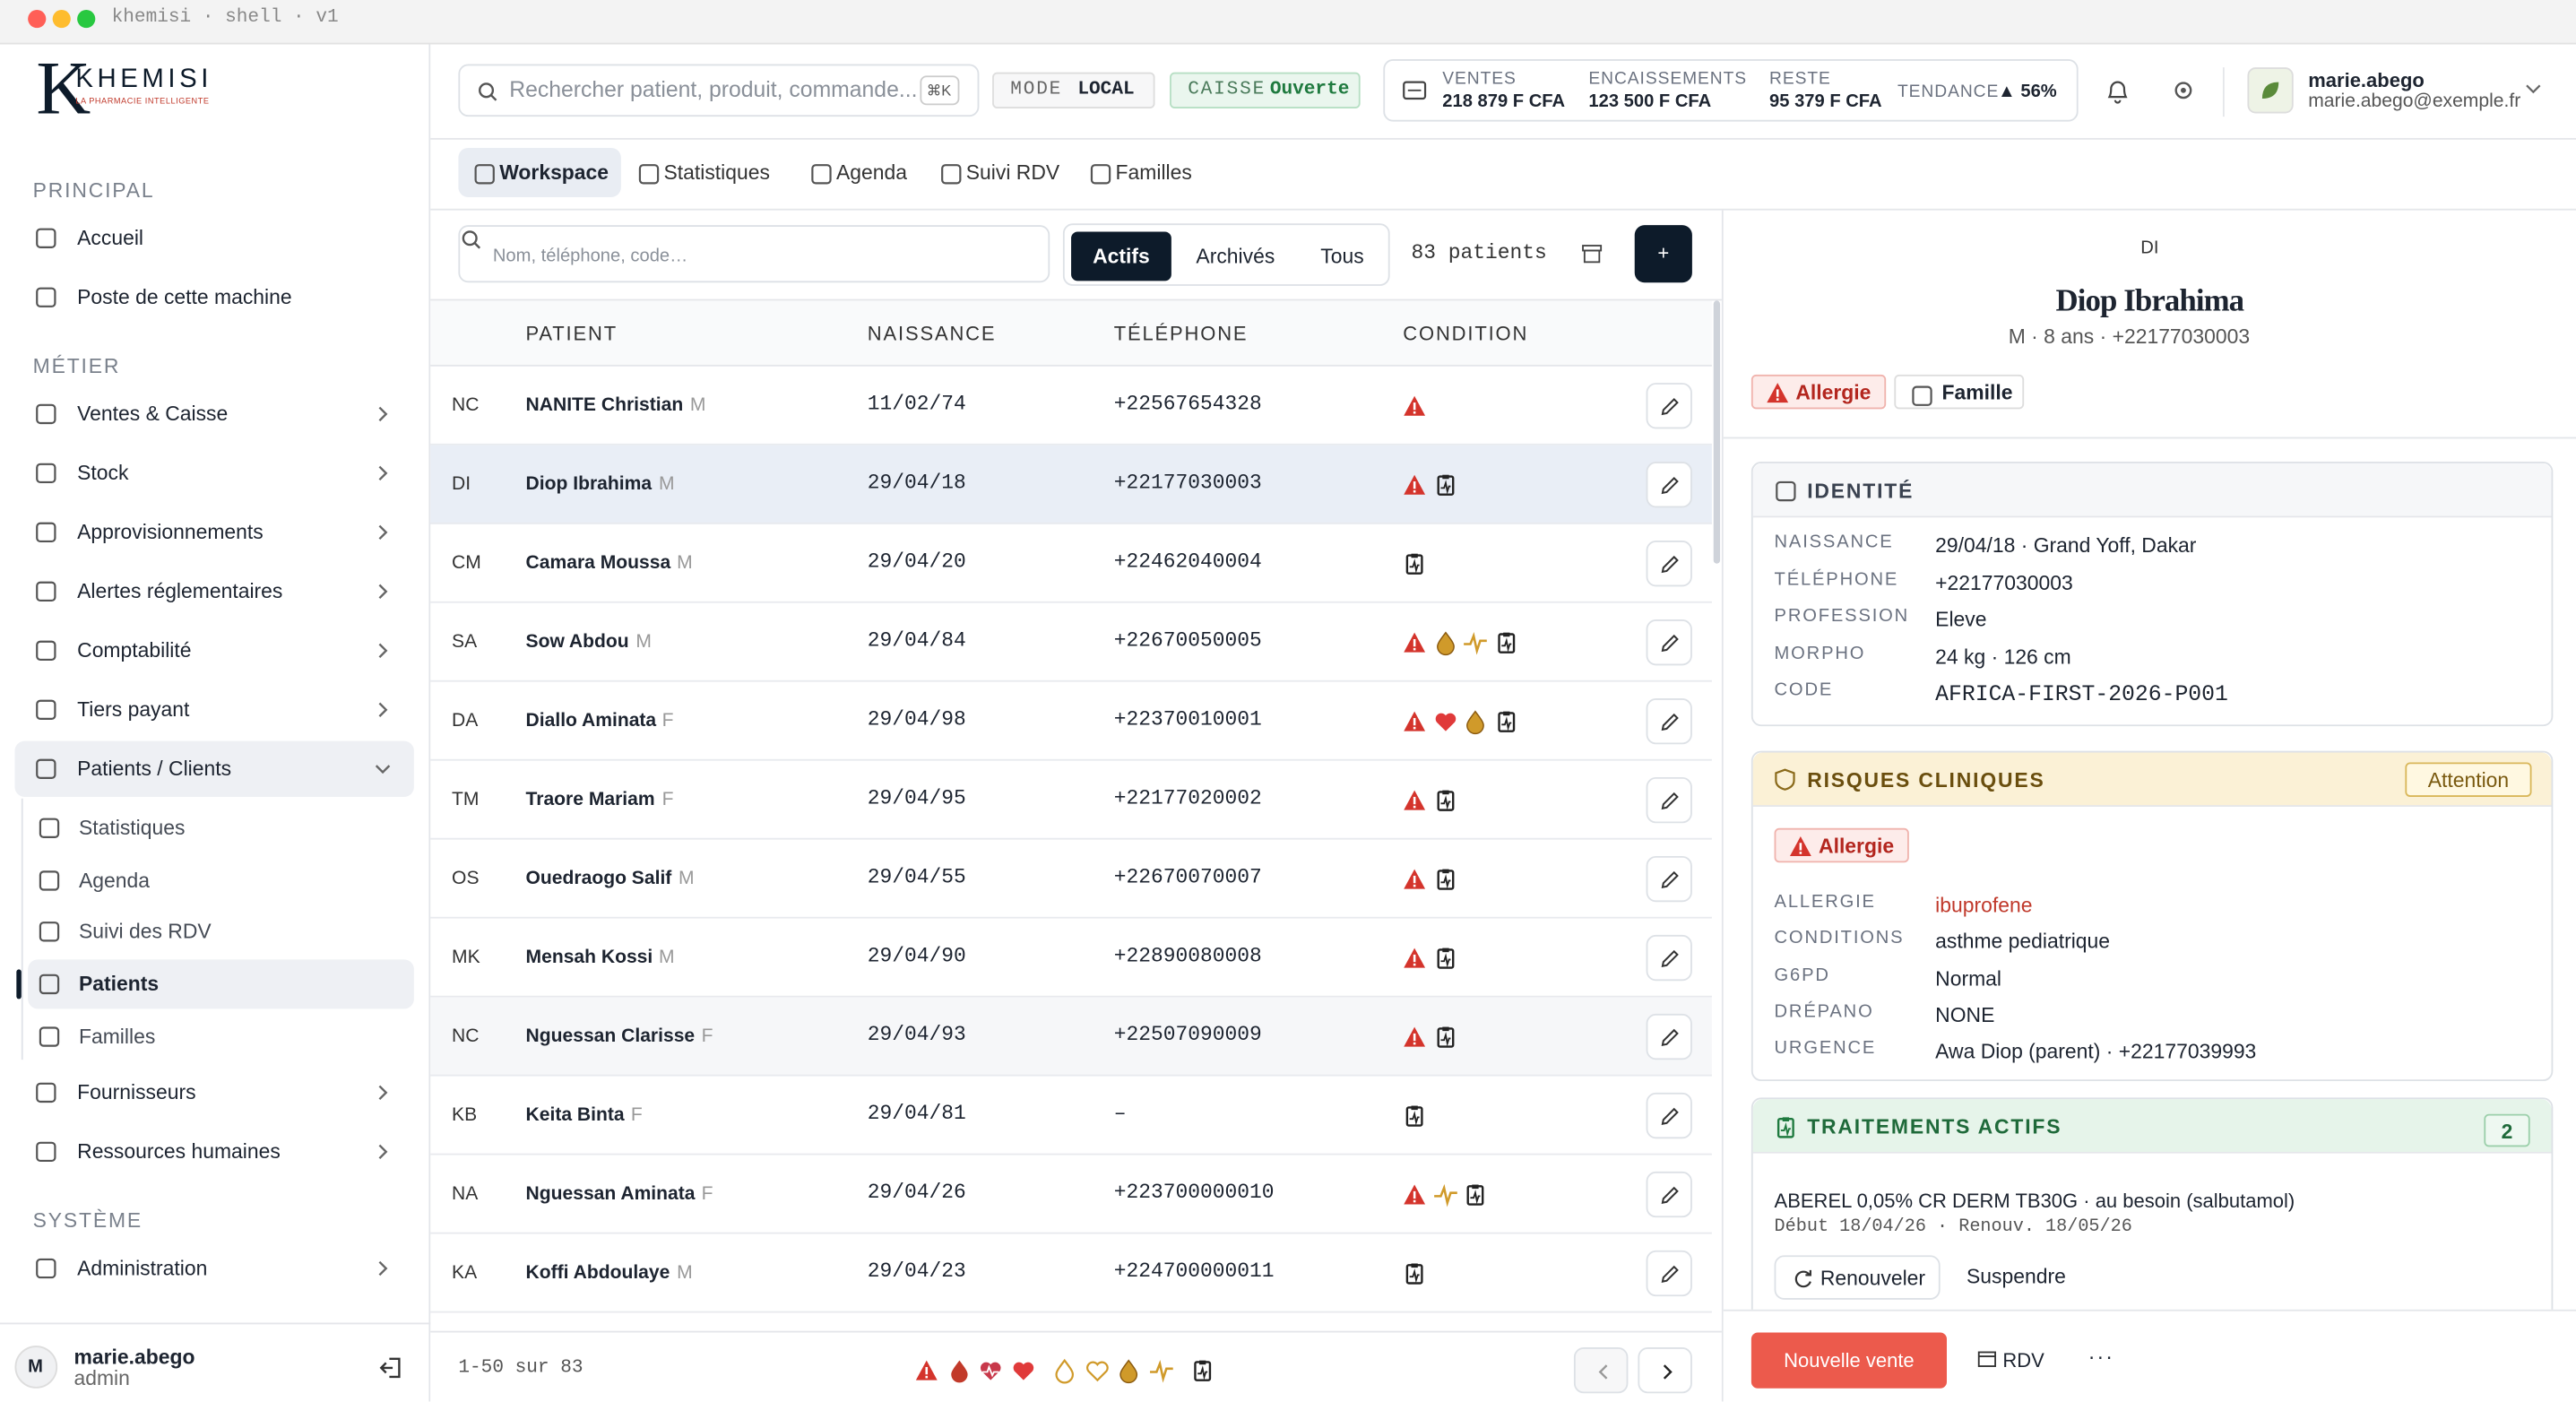 The height and width of the screenshot is (1402, 2576). I want to click on window-title: khemisi · shell · v1, so click(225, 17).